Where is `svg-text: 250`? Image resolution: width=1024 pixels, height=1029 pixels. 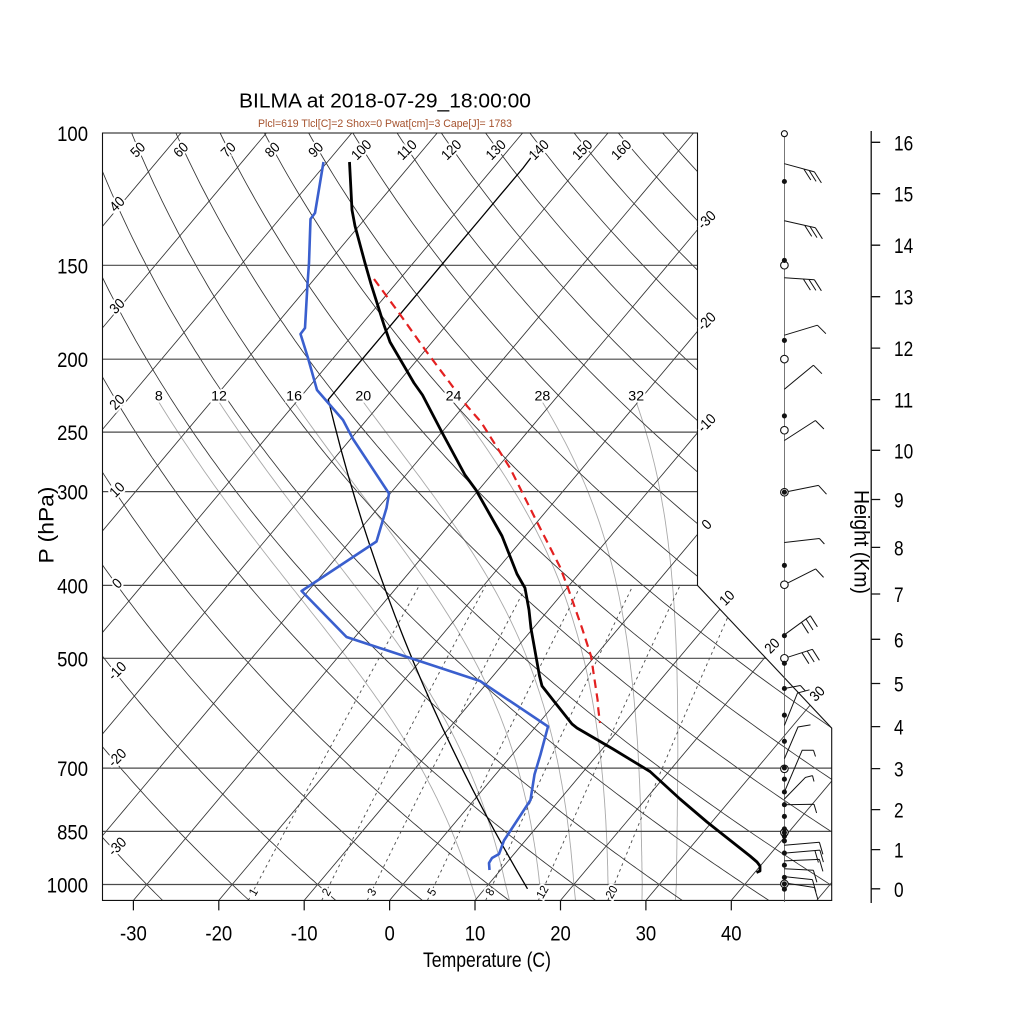 svg-text: 250 is located at coordinates (72, 433).